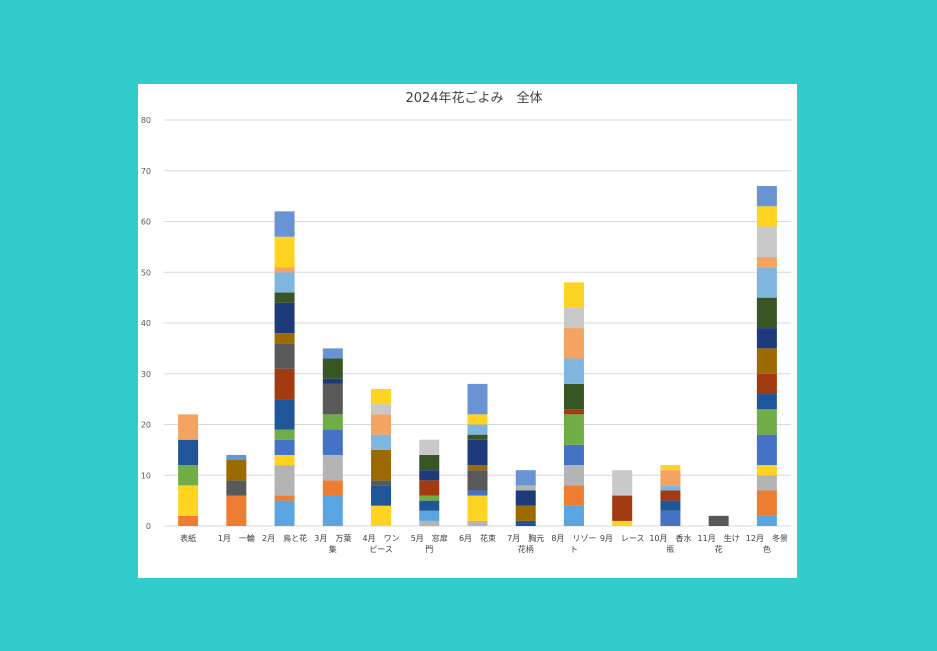 The height and width of the screenshot is (651, 937). Describe the element at coordinates (188, 538) in the screenshot. I see `x-category-label: 表紙` at that location.